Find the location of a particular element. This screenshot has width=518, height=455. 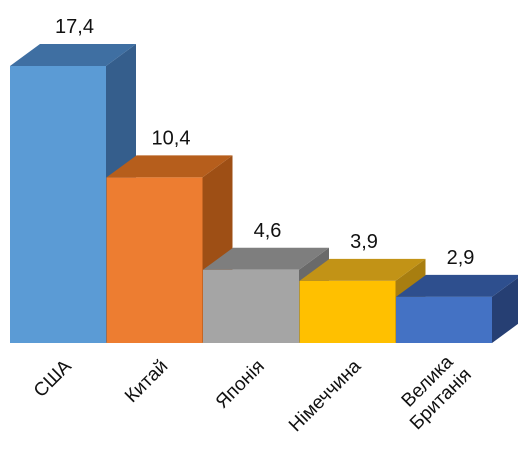

category-label-3: Японія is located at coordinates (240, 384).